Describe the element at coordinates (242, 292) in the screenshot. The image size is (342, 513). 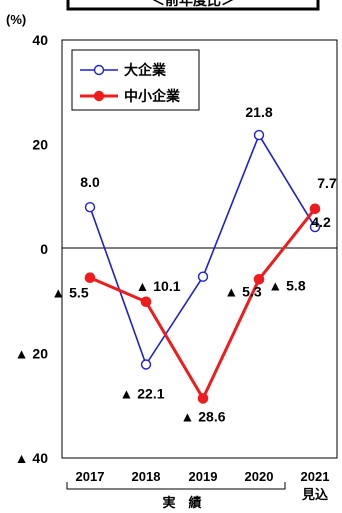
I see `data-label: ▲ 5.3` at that location.